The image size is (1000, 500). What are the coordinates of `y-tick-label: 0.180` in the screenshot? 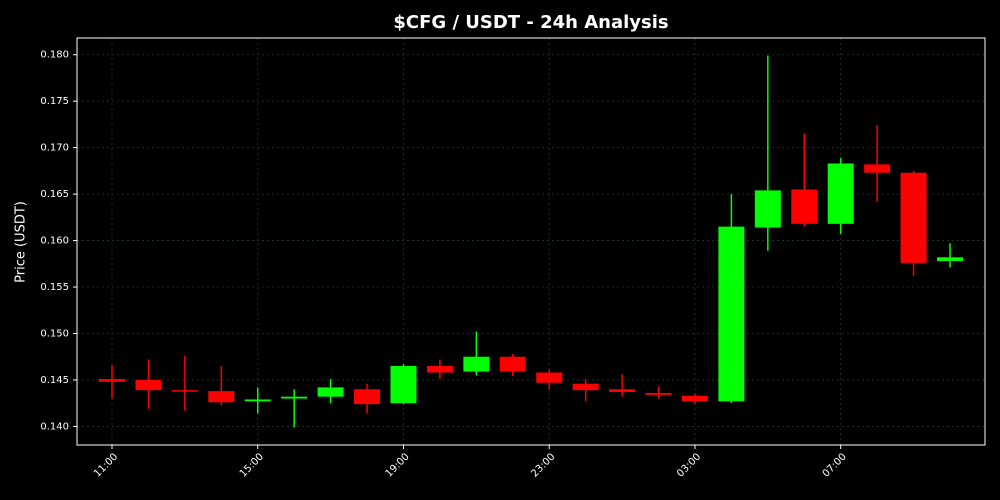 It's located at (54, 55).